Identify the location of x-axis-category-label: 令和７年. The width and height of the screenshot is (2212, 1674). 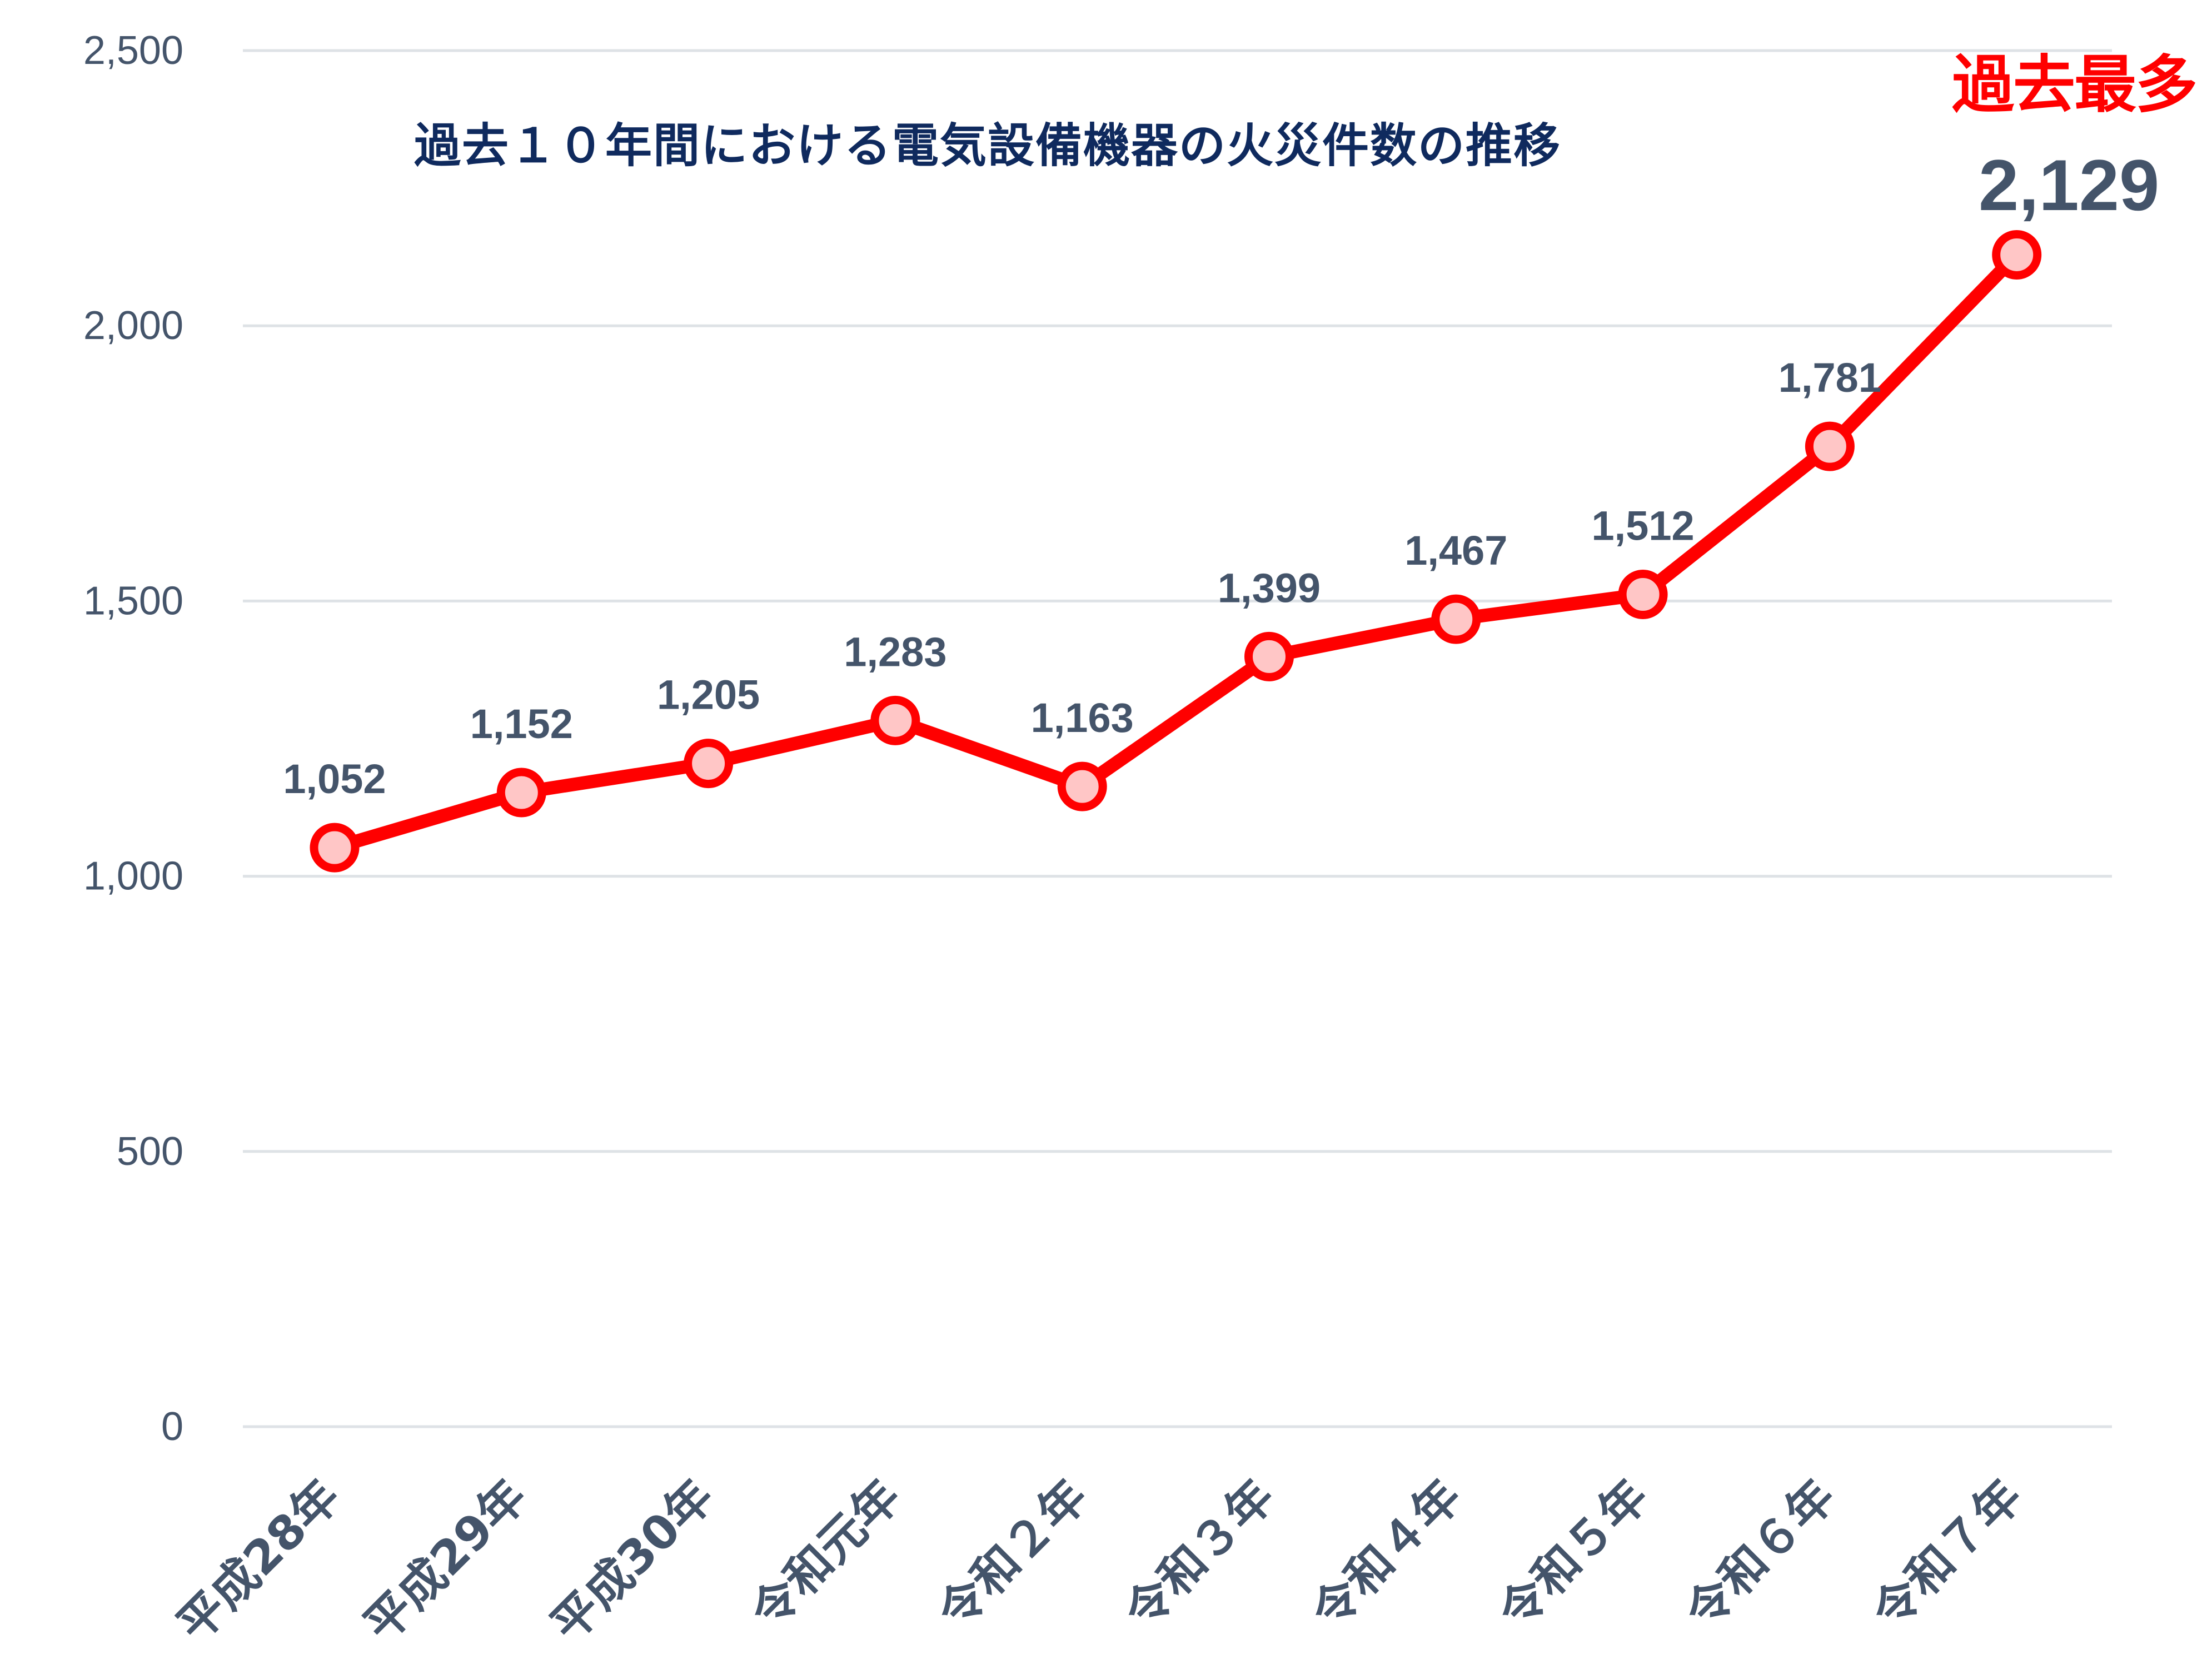
(1947, 1554).